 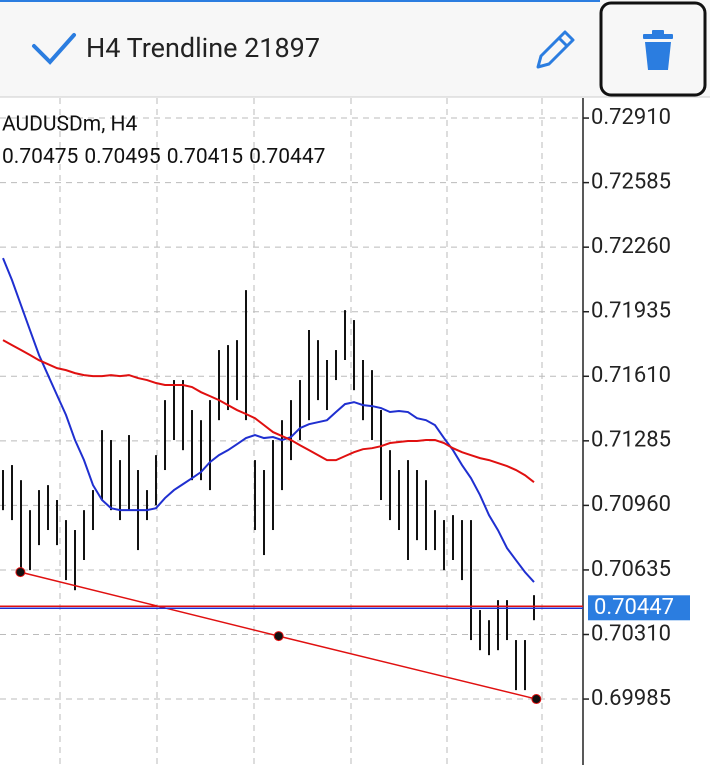 What do you see at coordinates (631, 375) in the screenshot?
I see `y-tick-label: 0.71610` at bounding box center [631, 375].